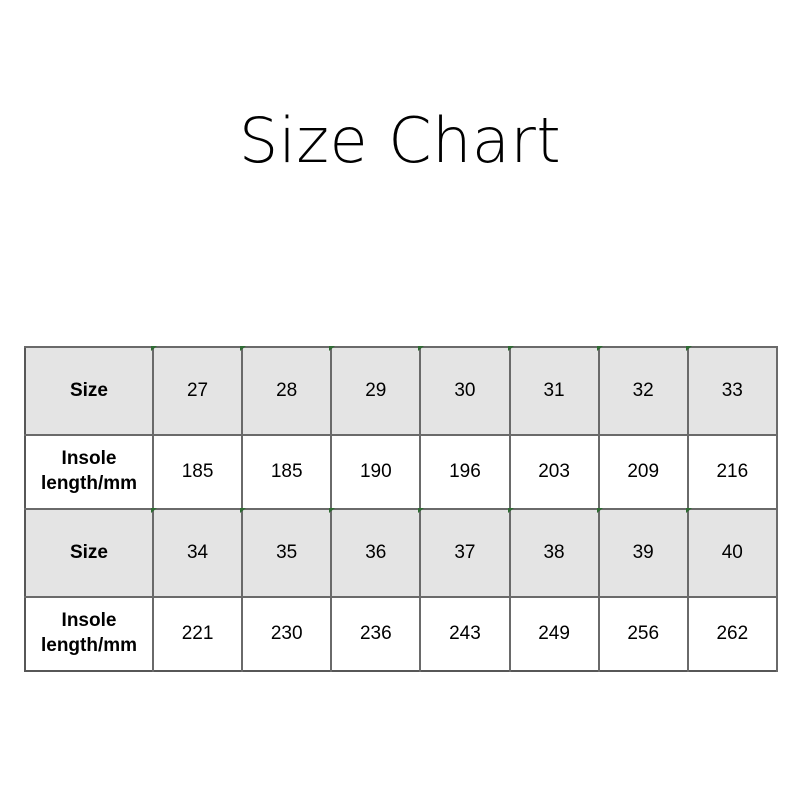 The width and height of the screenshot is (800, 800). I want to click on insole-value-cell: 243, so click(465, 634).